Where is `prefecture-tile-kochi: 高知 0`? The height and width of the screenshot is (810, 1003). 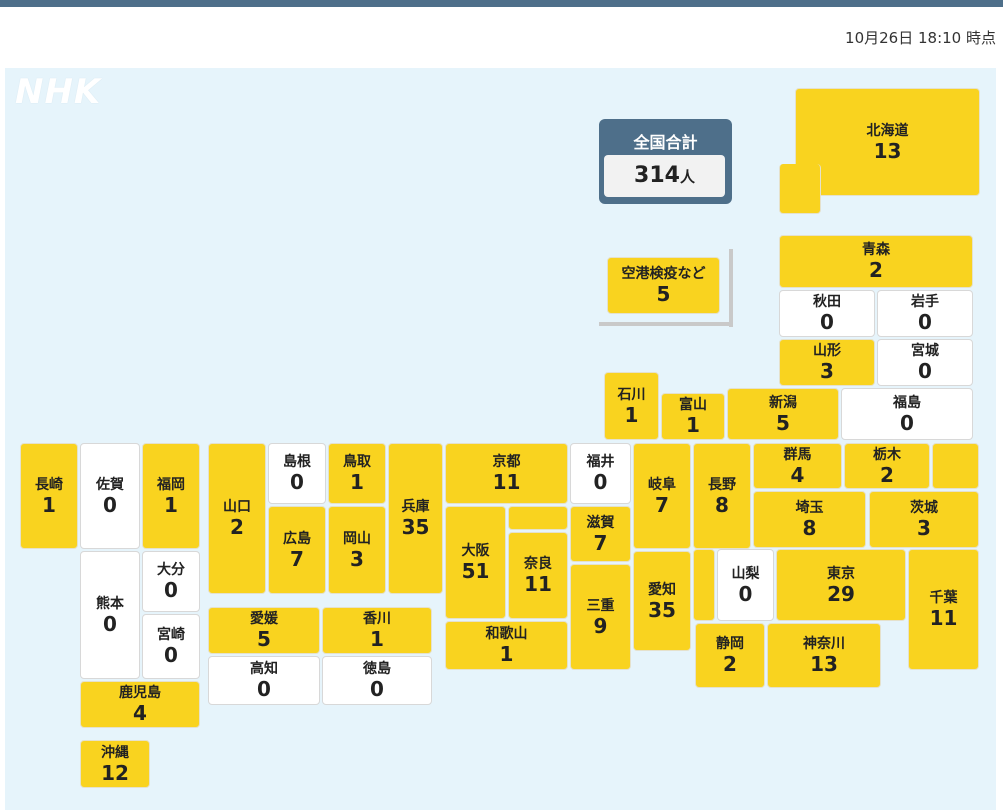
prefecture-tile-kochi: 高知 0 is located at coordinates (264, 680).